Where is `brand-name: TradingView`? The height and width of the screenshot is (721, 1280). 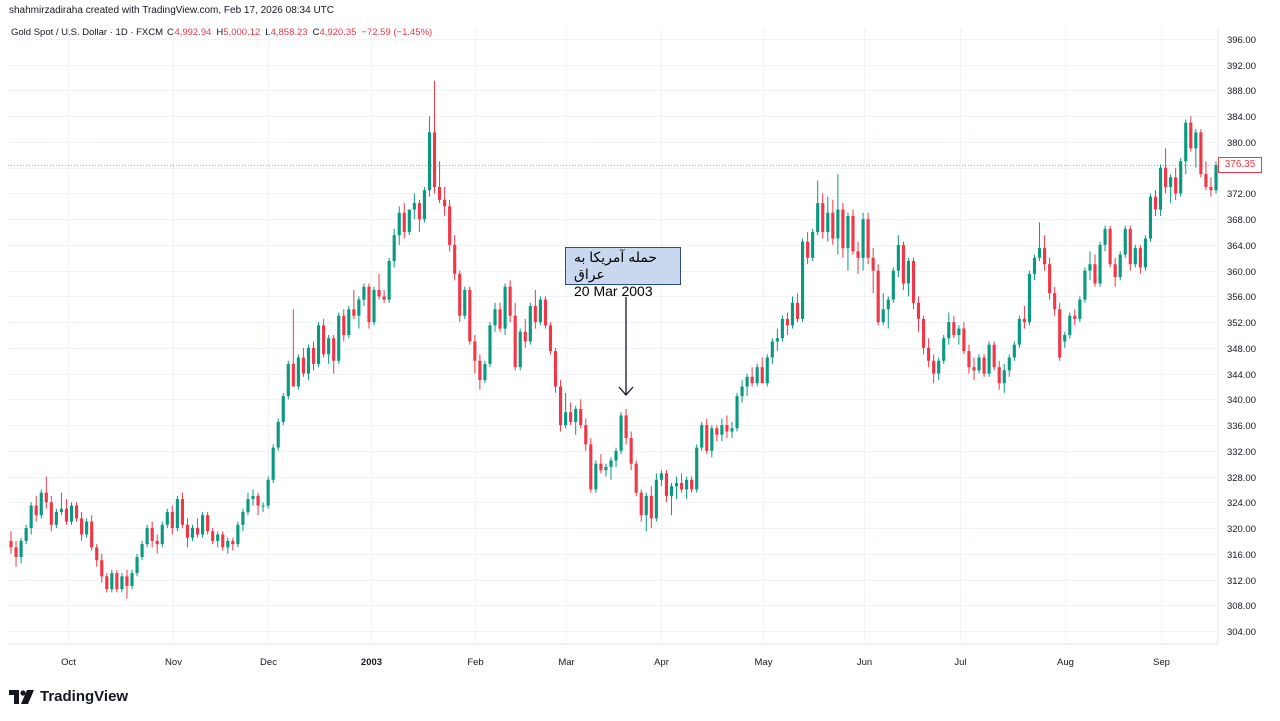 brand-name: TradingView is located at coordinates (84, 696).